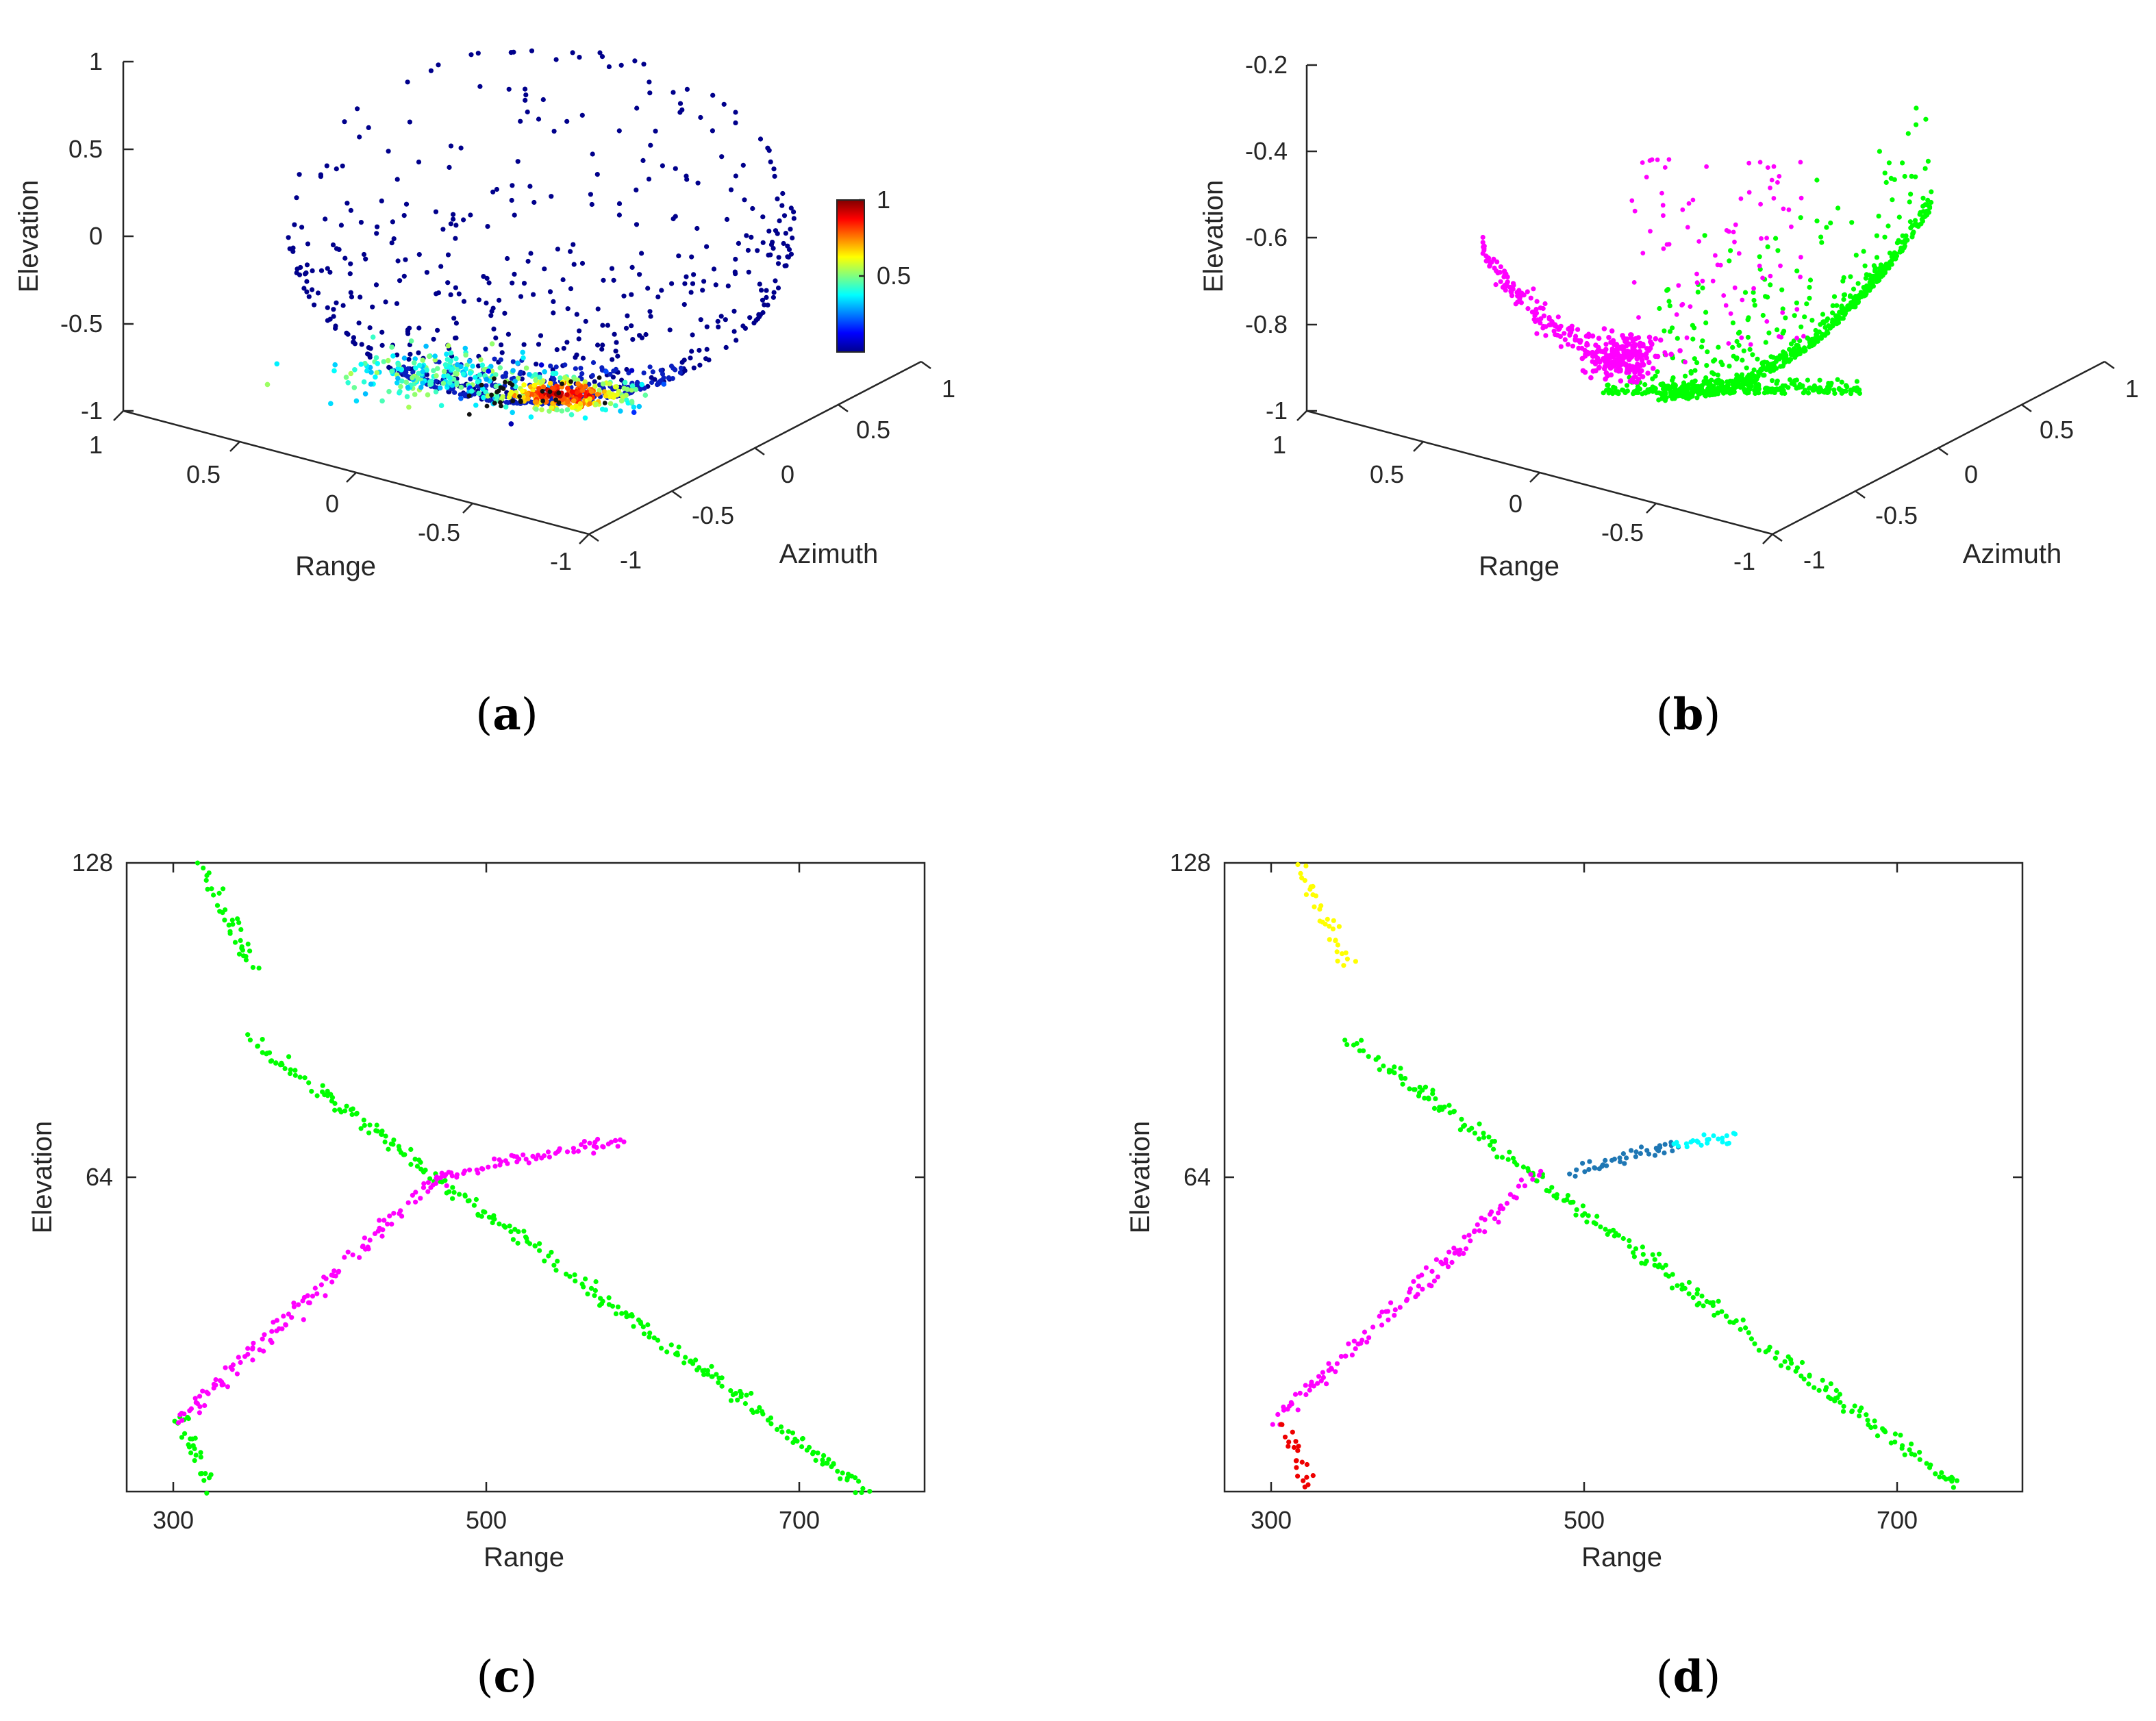  Describe the element at coordinates (332, 504) in the screenshot. I see `a-x-tick: 0` at that location.